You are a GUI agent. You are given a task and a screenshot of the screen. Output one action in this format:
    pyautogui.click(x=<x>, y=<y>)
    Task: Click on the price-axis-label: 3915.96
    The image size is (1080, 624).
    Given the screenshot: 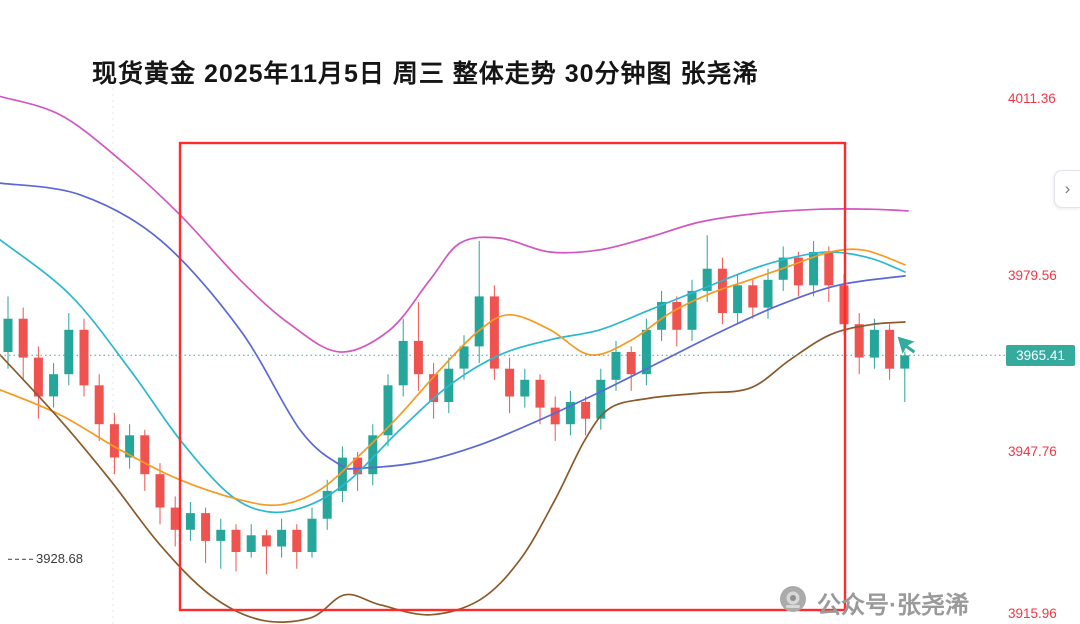 What is the action you would take?
    pyautogui.click(x=1032, y=613)
    